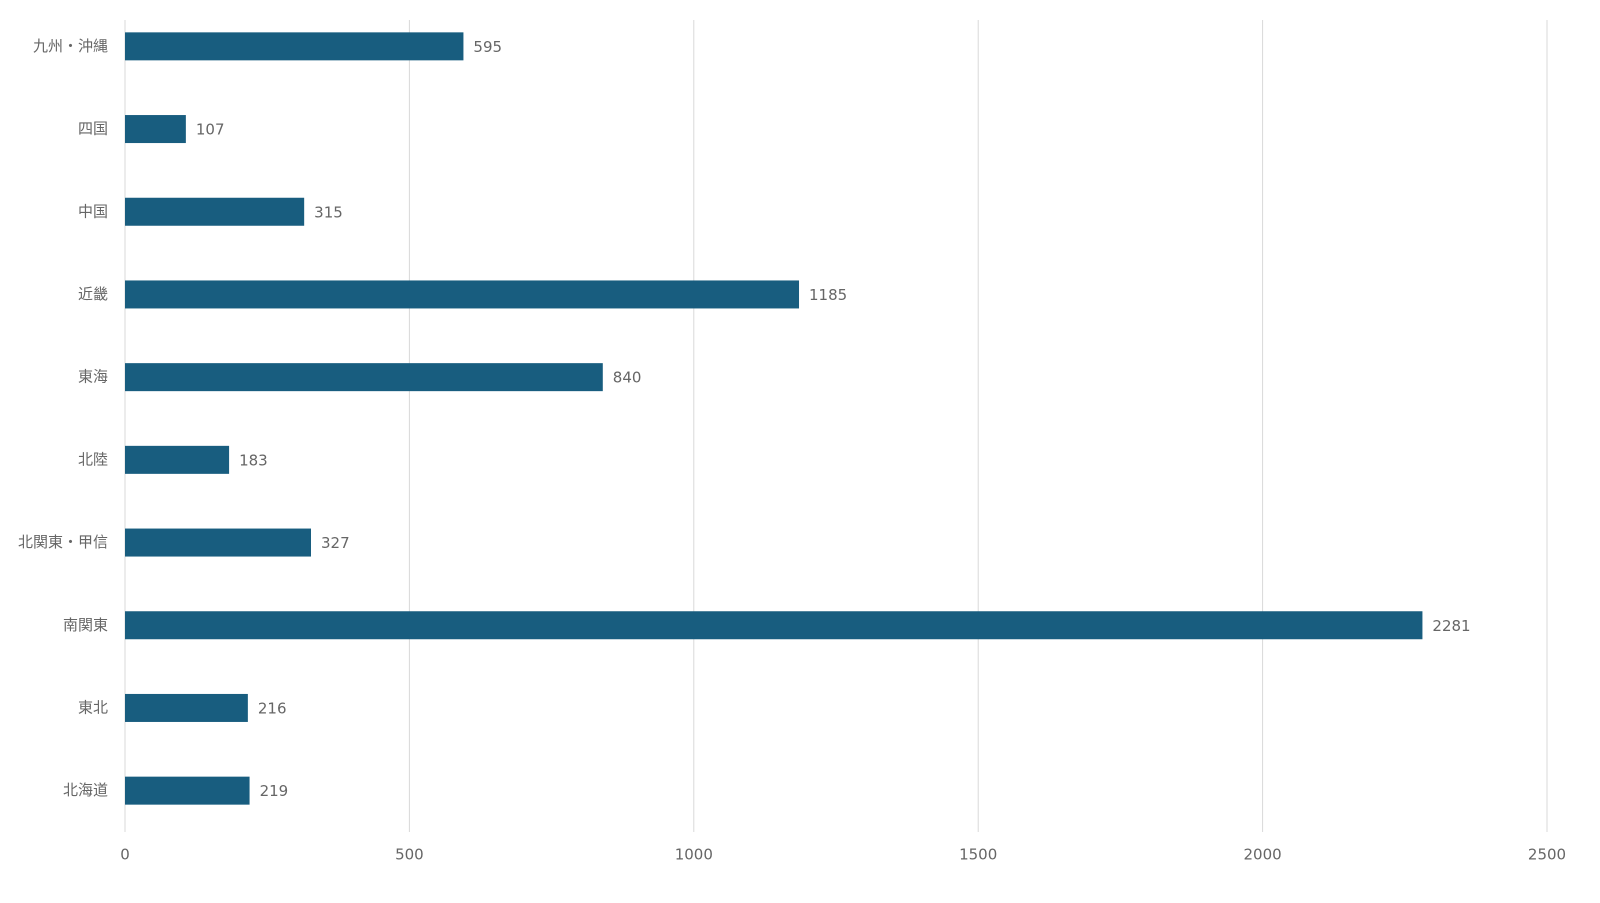 This screenshot has height=903, width=1600. I want to click on x-tick-label: 2000, so click(1263, 855).